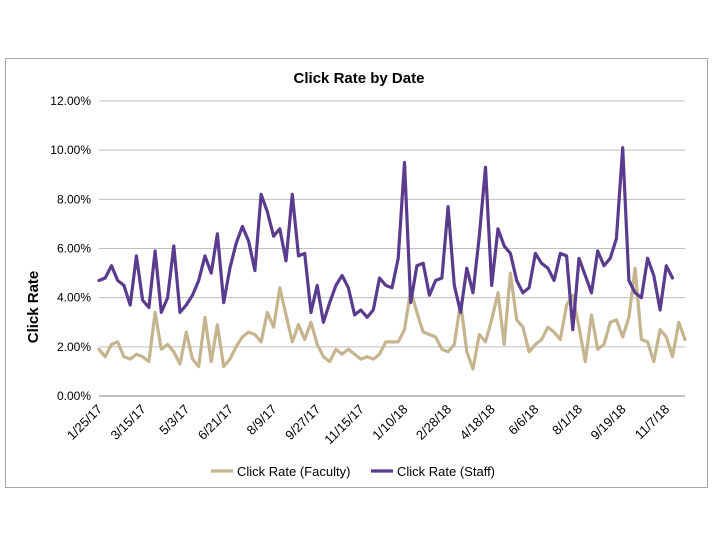  What do you see at coordinates (262, 420) in the screenshot?
I see `x-tick-label: 8/9/17` at bounding box center [262, 420].